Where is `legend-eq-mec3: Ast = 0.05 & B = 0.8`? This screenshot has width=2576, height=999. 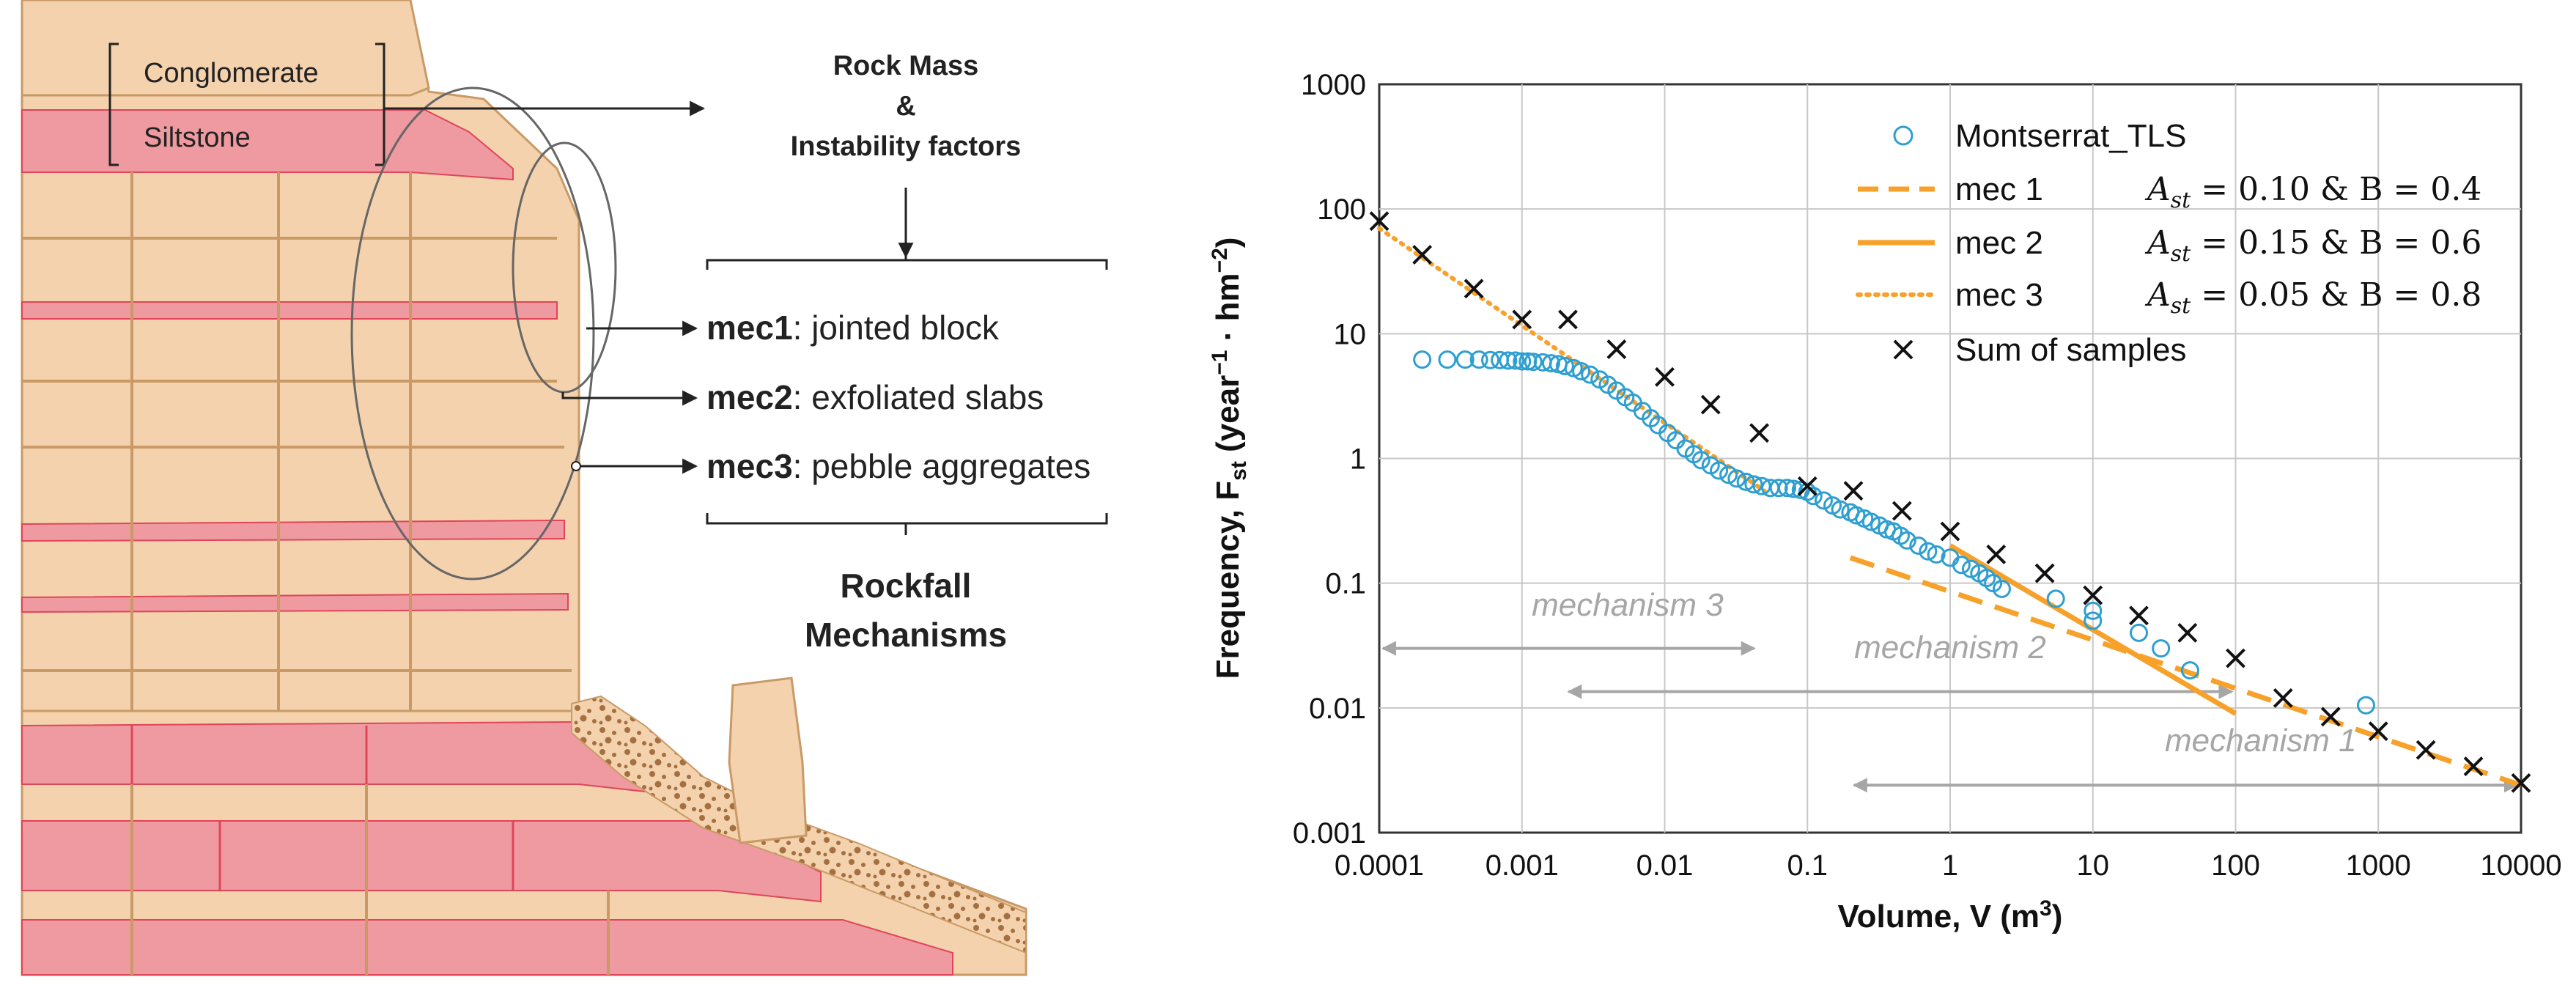 legend-eq-mec3: Ast = 0.05 & B = 0.8 is located at coordinates (2312, 297).